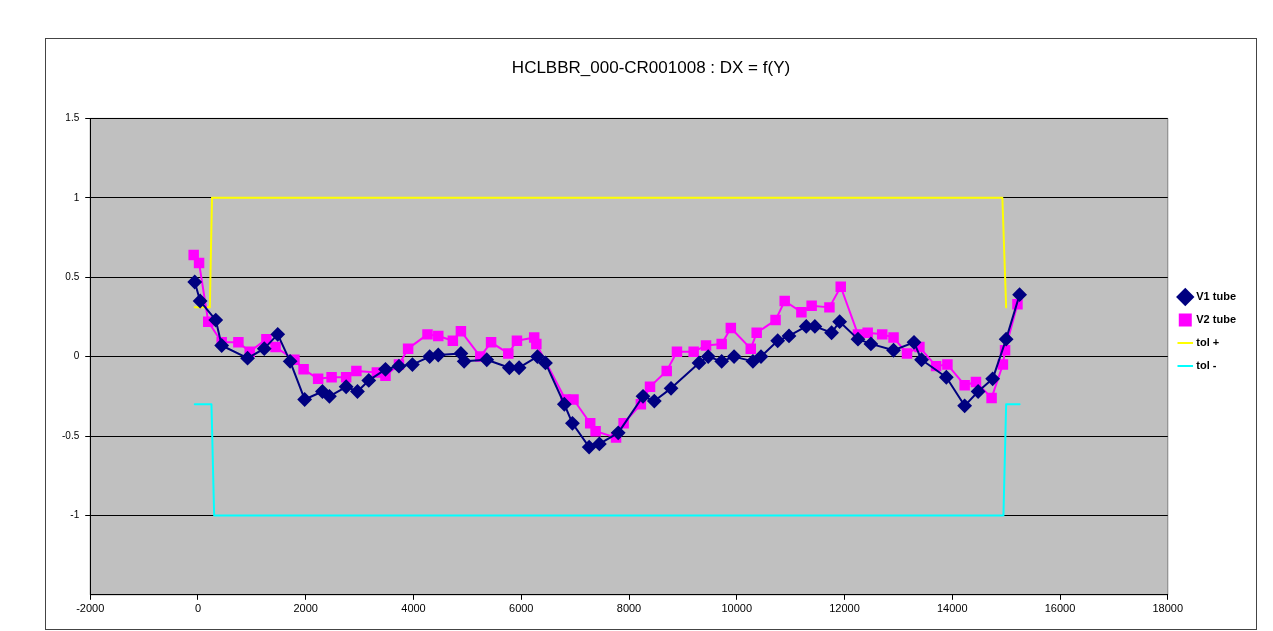  Describe the element at coordinates (72, 118) in the screenshot. I see `y-tick-label: 1.5` at that location.